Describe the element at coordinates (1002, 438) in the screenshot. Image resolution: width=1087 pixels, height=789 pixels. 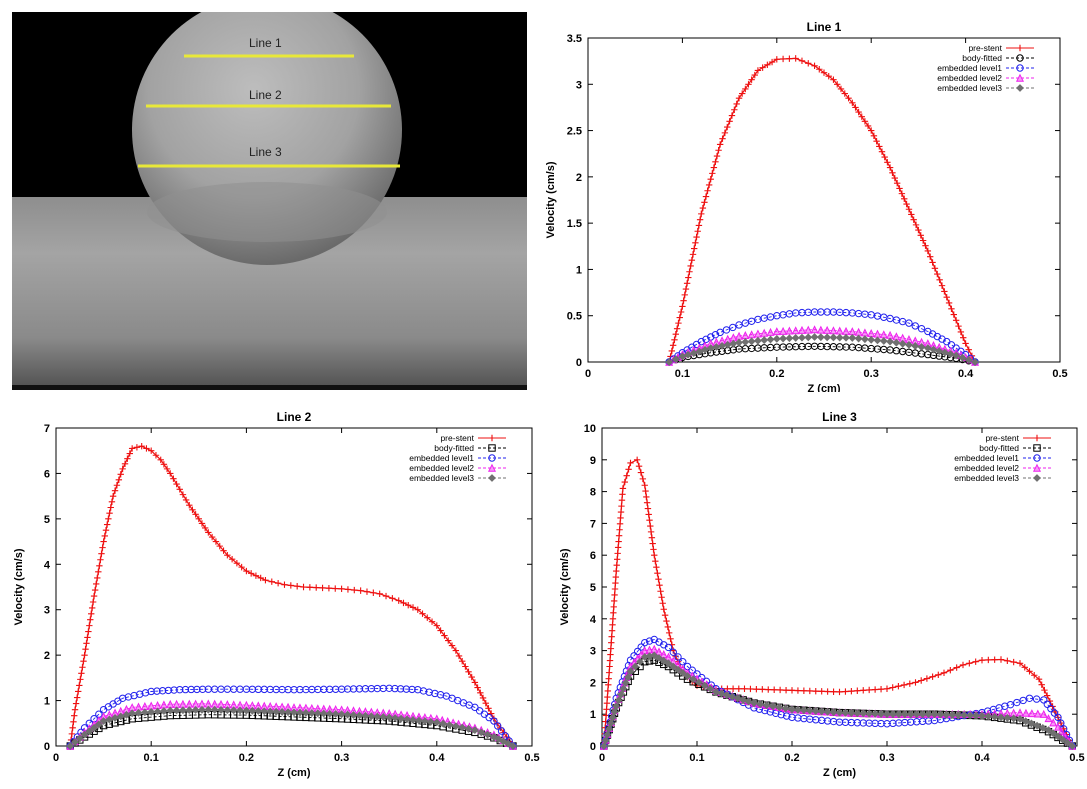
I see `chart3-legend-label: pre-stent` at that location.